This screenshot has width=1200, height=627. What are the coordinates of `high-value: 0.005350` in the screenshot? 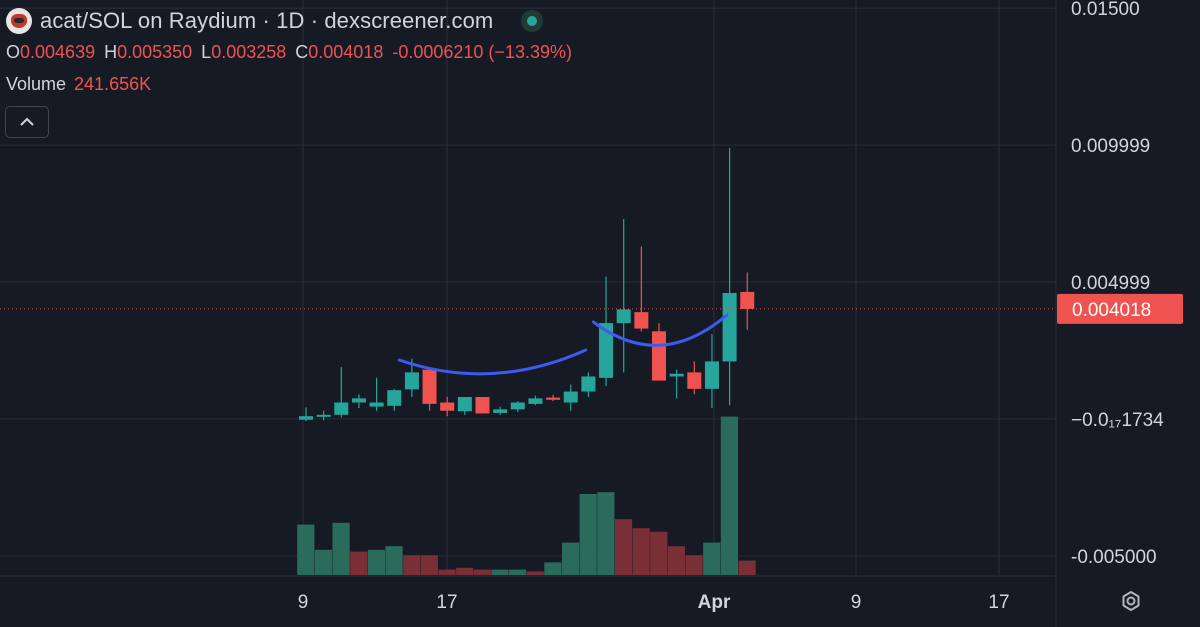 It's located at (155, 52).